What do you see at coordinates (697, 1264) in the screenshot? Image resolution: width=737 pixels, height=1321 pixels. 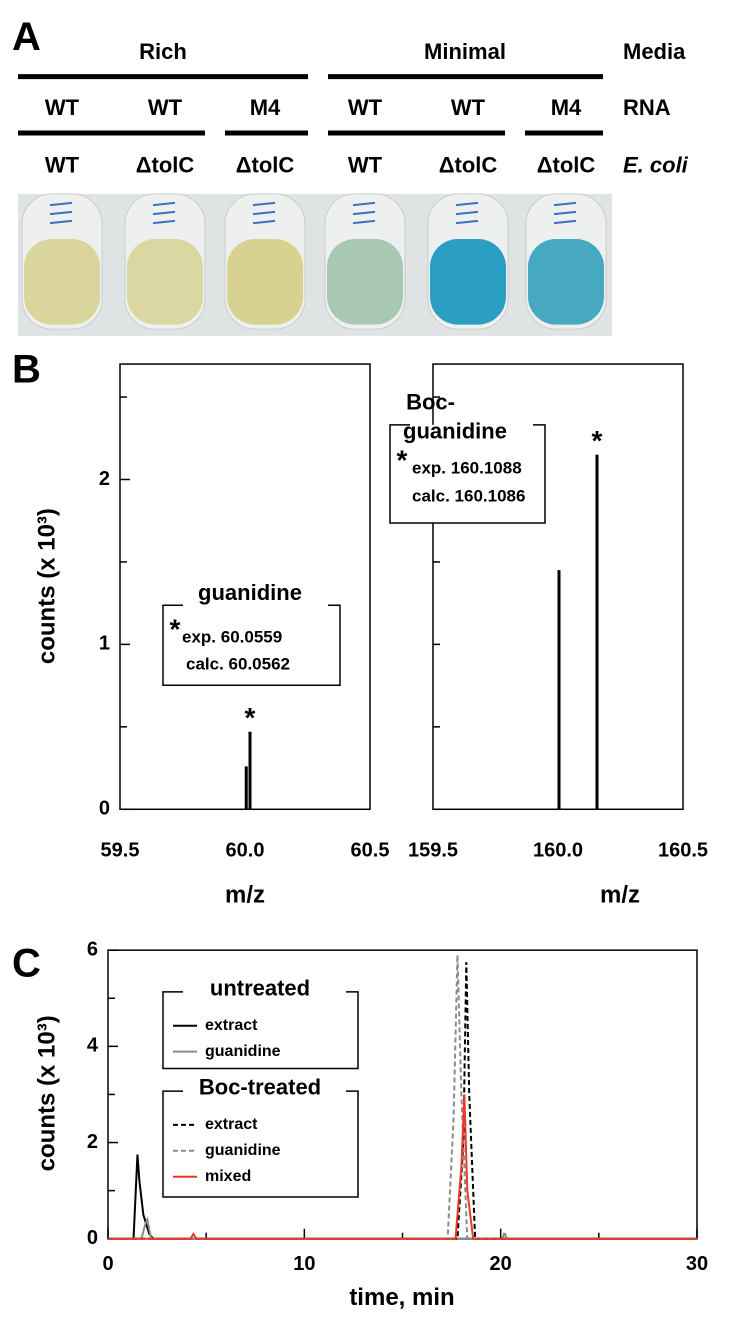 I see `x-tick-label: 30` at bounding box center [697, 1264].